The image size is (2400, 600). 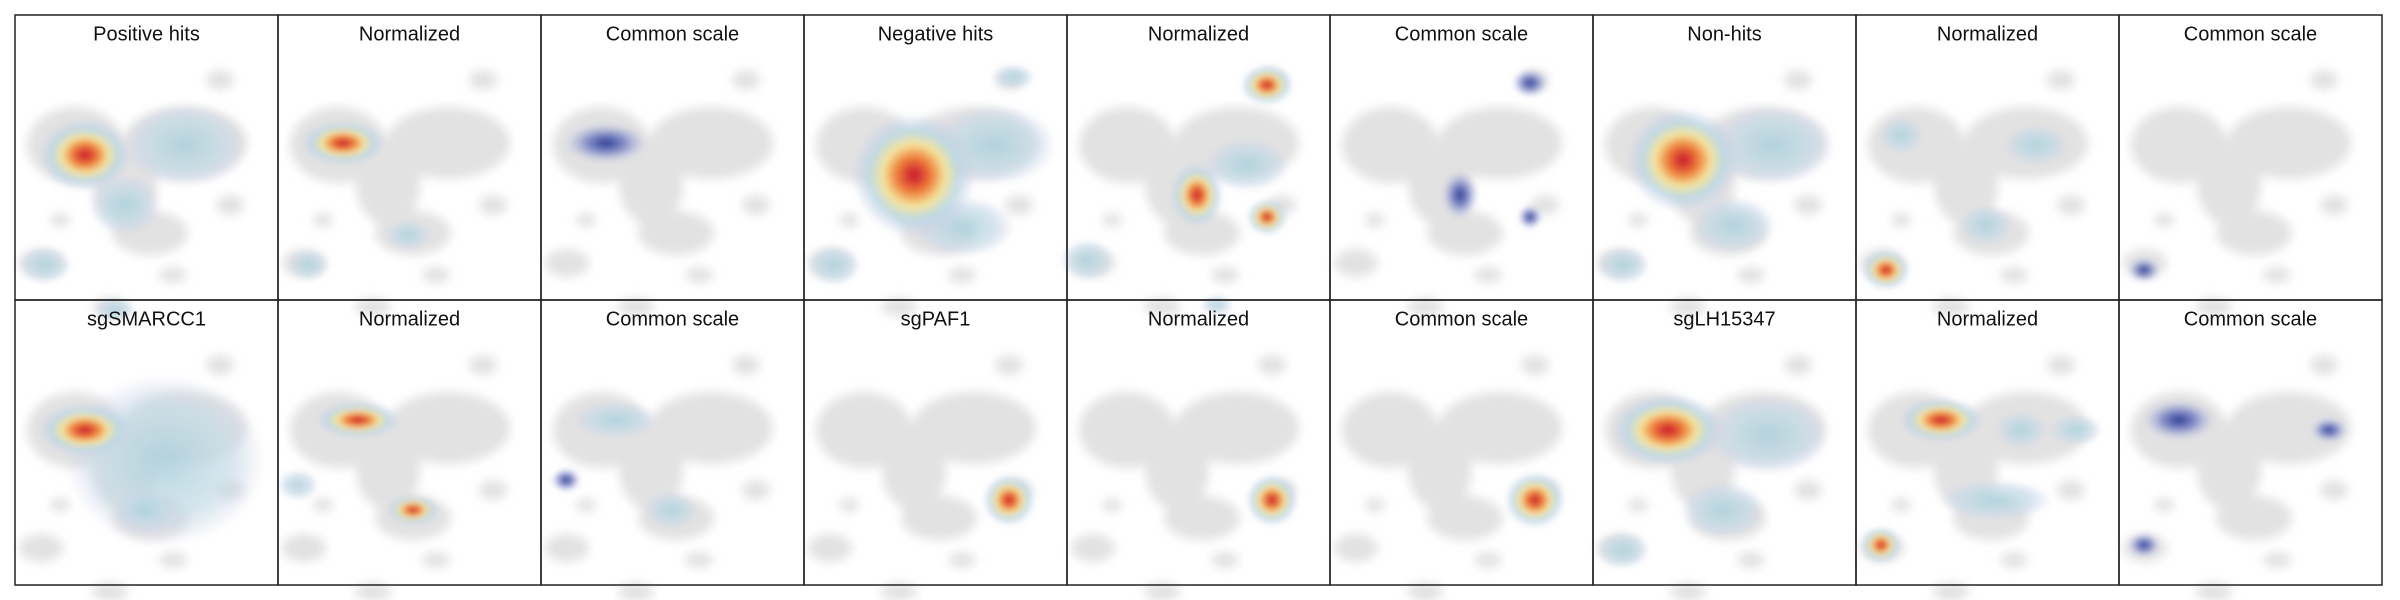 What do you see at coordinates (146, 319) in the screenshot?
I see `panel-title: sgSMARCC1` at bounding box center [146, 319].